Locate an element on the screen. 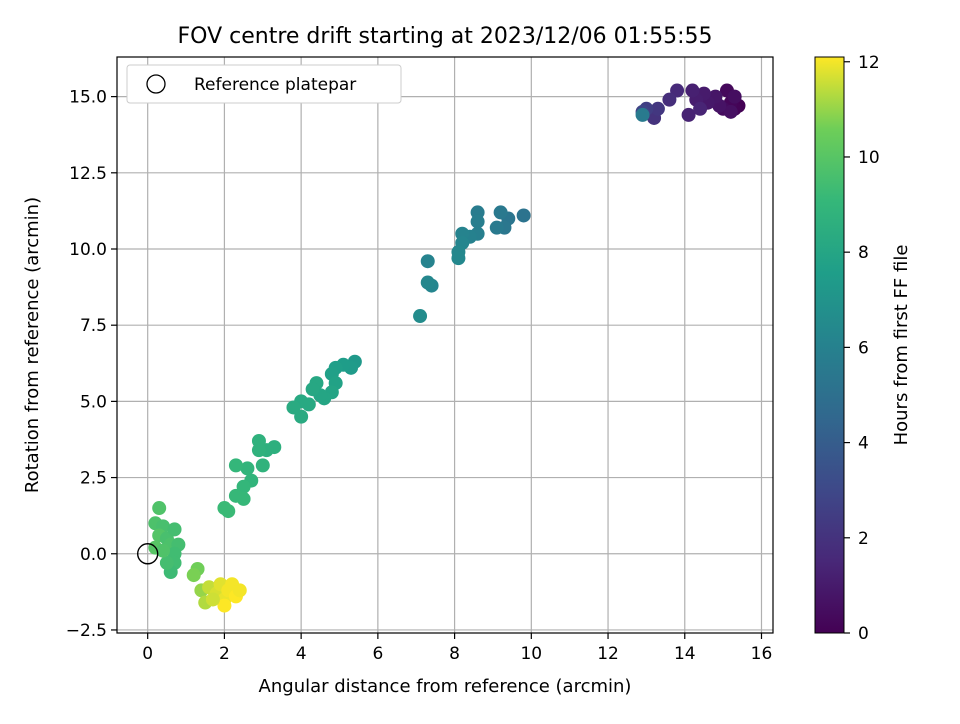 The height and width of the screenshot is (724, 960). colorbar-tick-label: 10 is located at coordinates (869, 158).